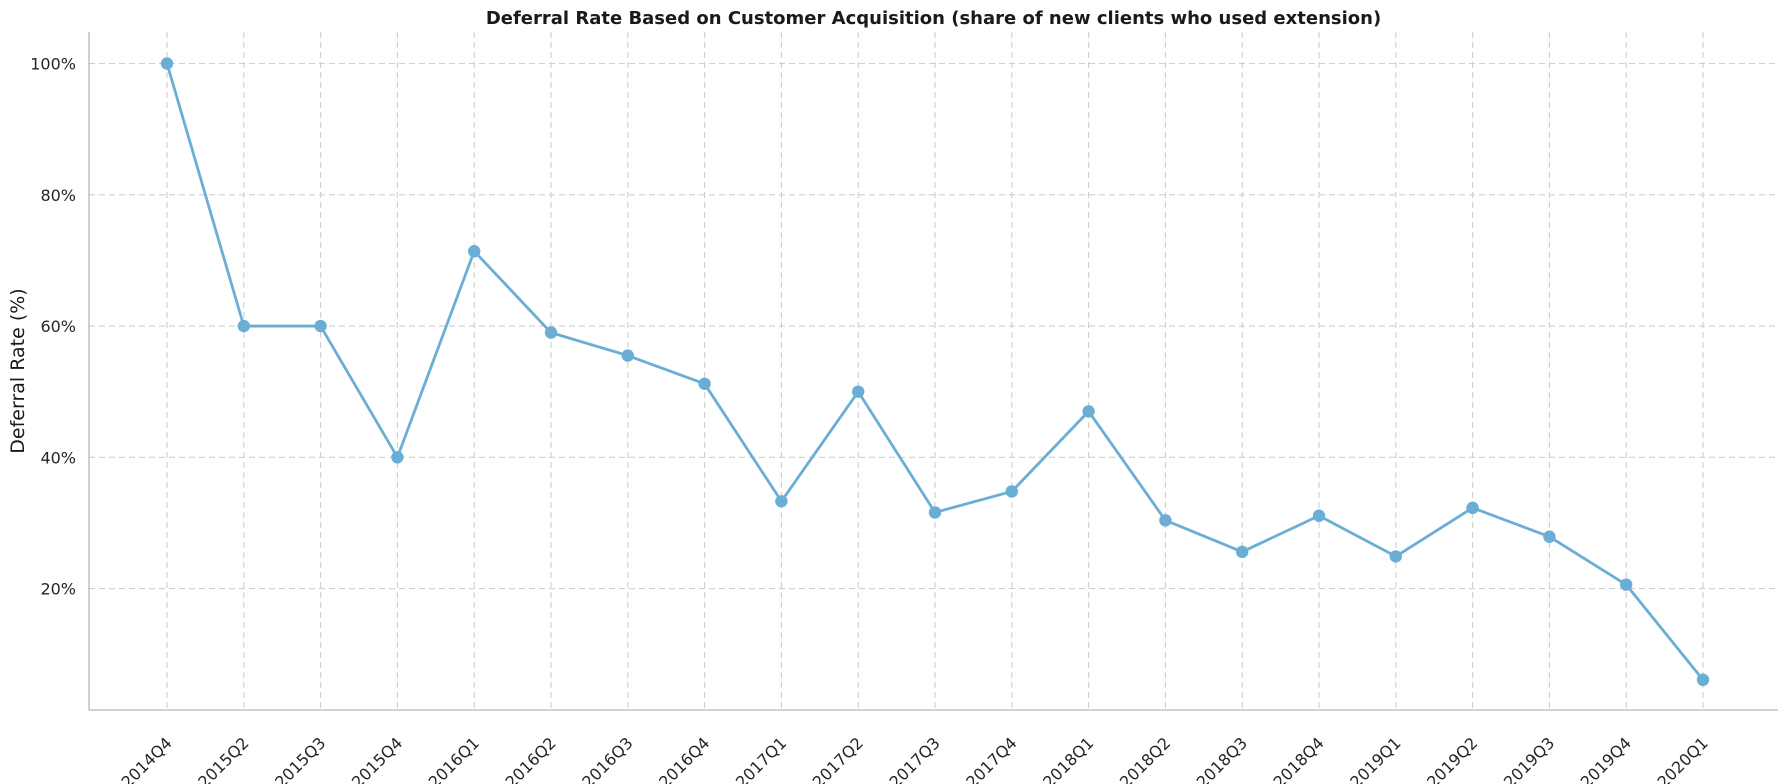 Image resolution: width=1784 pixels, height=784 pixels. I want to click on x-tick-label: 2019Q3, so click(1529, 758).